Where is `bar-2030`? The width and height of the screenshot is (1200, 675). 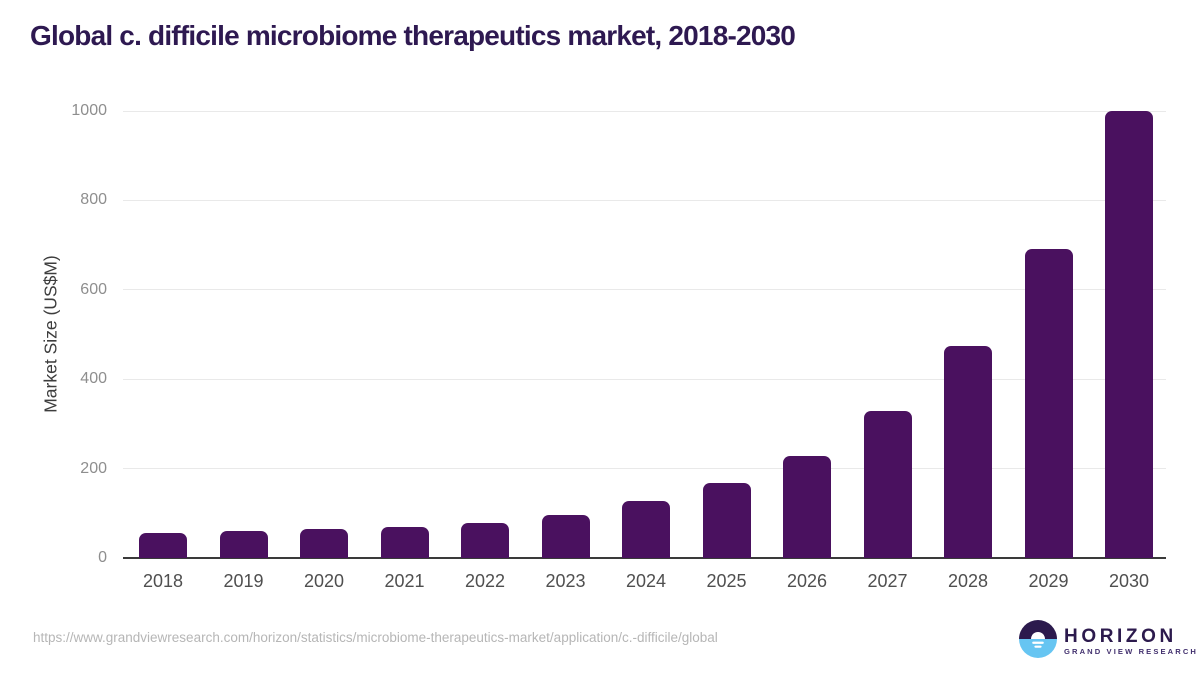 bar-2030 is located at coordinates (1129, 334).